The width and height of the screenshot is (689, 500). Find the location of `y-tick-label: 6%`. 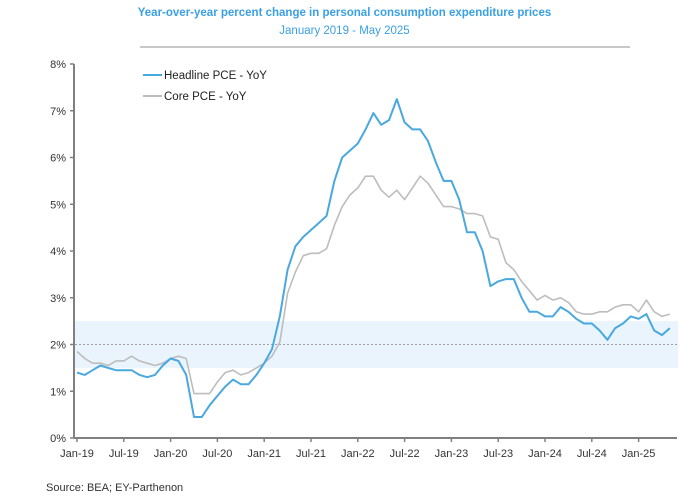

y-tick-label: 6% is located at coordinates (58, 159).